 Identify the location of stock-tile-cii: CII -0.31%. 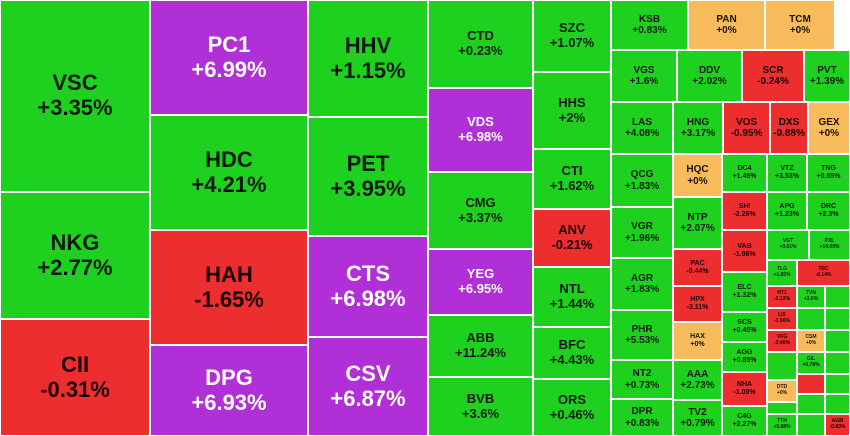
(75, 377).